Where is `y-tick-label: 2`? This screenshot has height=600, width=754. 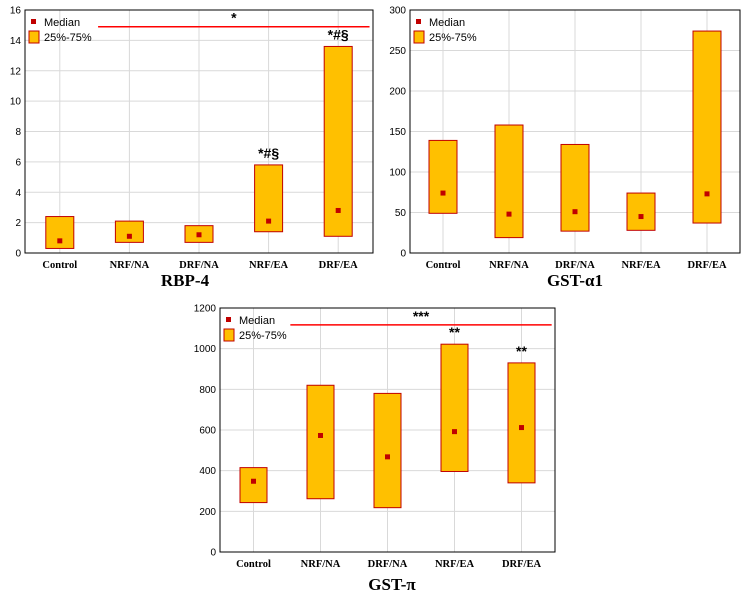 y-tick-label: 2 is located at coordinates (18, 223).